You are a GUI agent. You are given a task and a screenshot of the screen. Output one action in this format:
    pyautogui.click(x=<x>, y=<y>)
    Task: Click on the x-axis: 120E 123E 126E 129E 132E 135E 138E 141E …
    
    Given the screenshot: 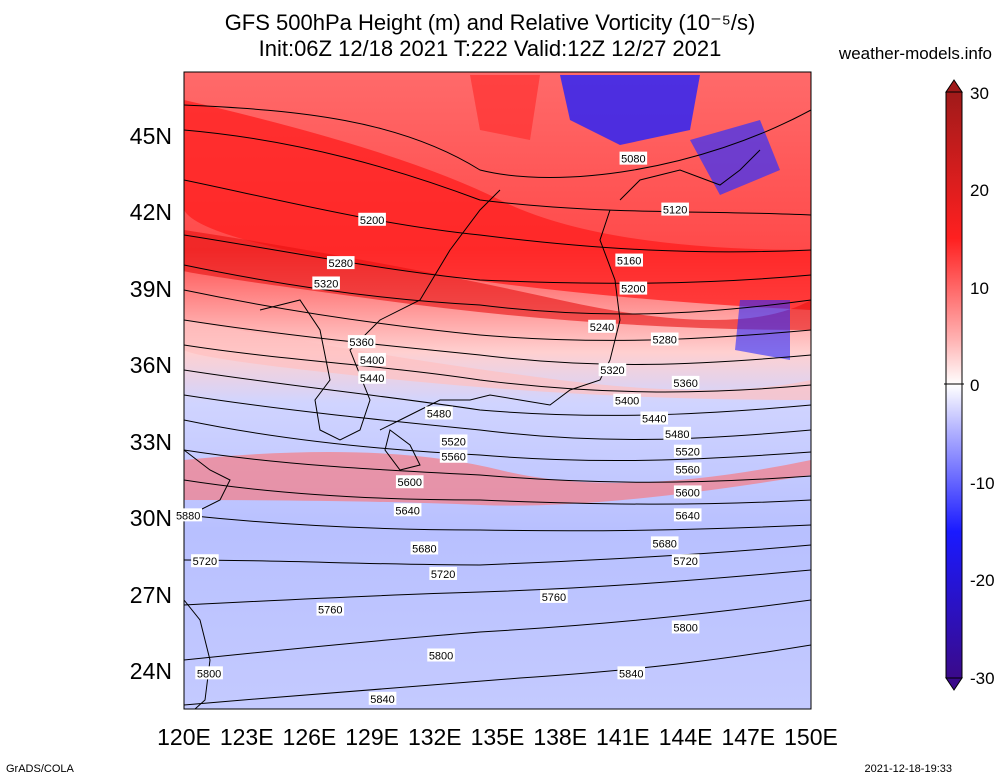 What is the action you would take?
    pyautogui.click(x=497, y=737)
    